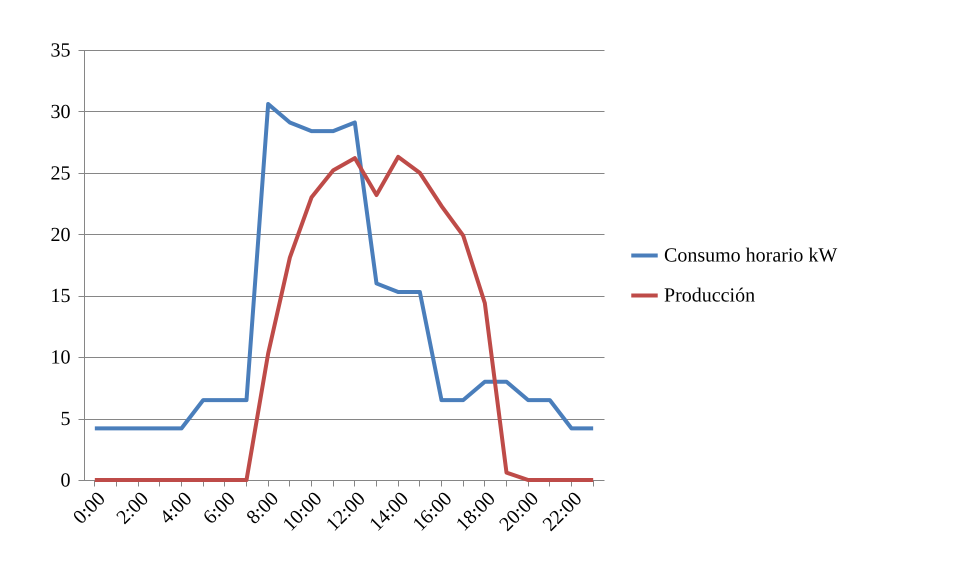 This screenshot has height=581, width=958. Describe the element at coordinates (219, 508) in the screenshot. I see `x-tick-label: 6:00` at that location.